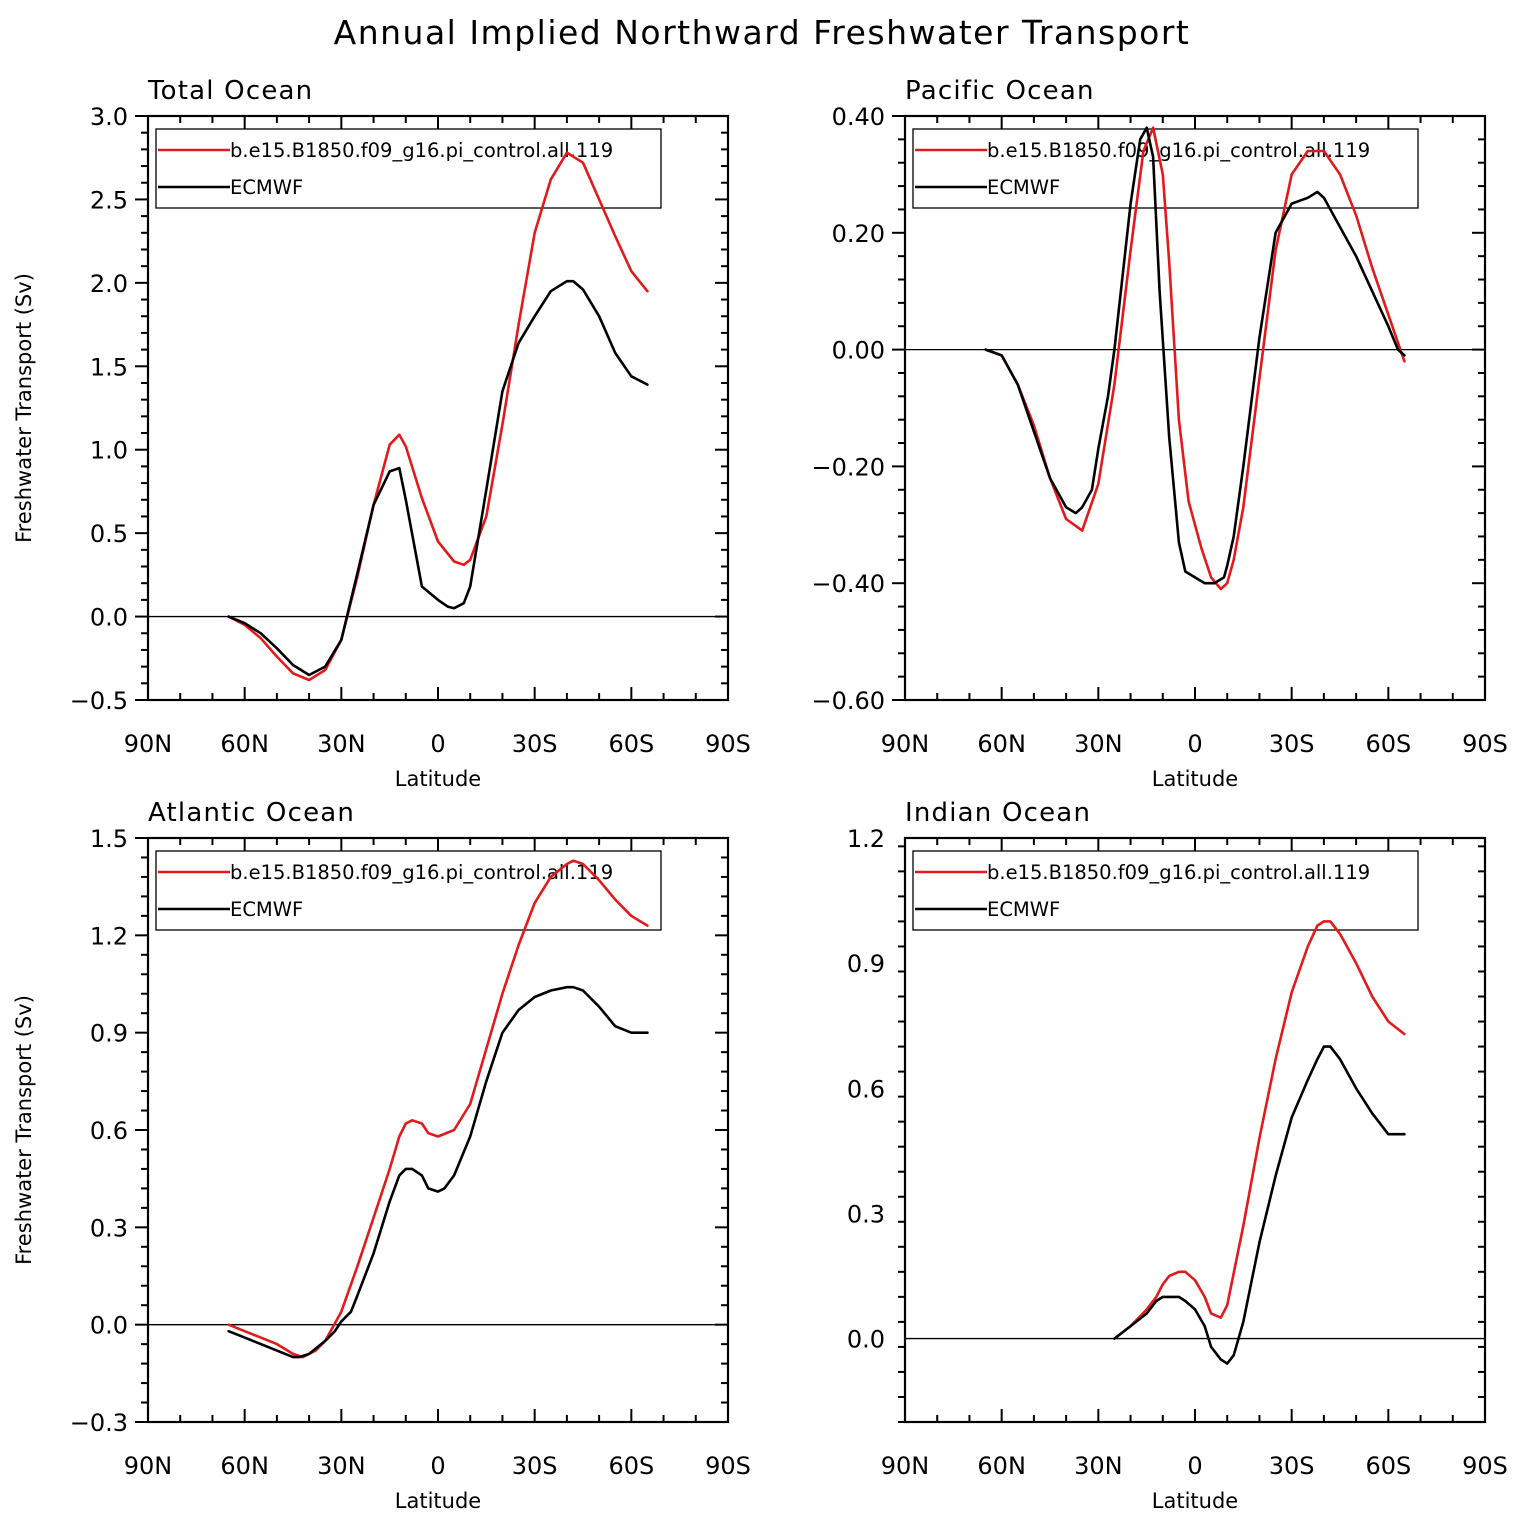 This screenshot has width=1524, height=1527. What do you see at coordinates (230, 91) in the screenshot?
I see `panel-title: Total Ocean` at bounding box center [230, 91].